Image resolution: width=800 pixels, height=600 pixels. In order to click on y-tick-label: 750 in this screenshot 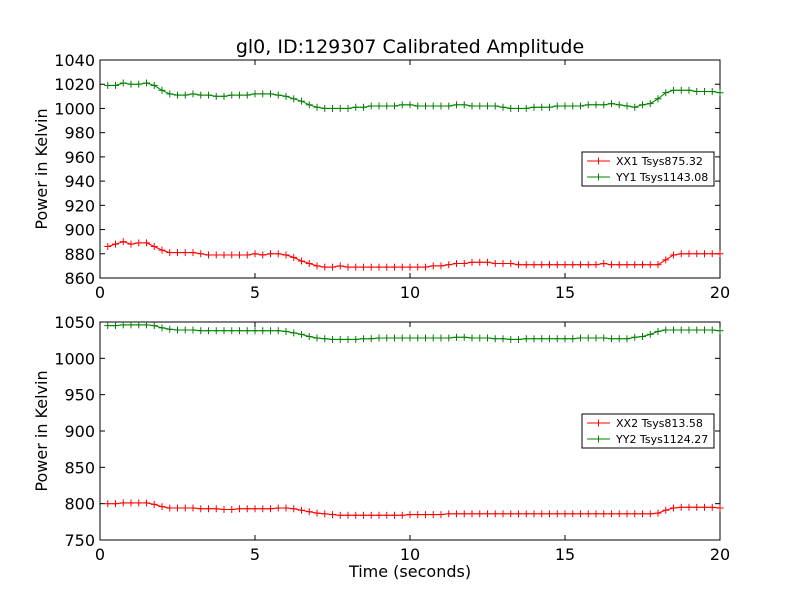, I will do `click(79, 540)`.